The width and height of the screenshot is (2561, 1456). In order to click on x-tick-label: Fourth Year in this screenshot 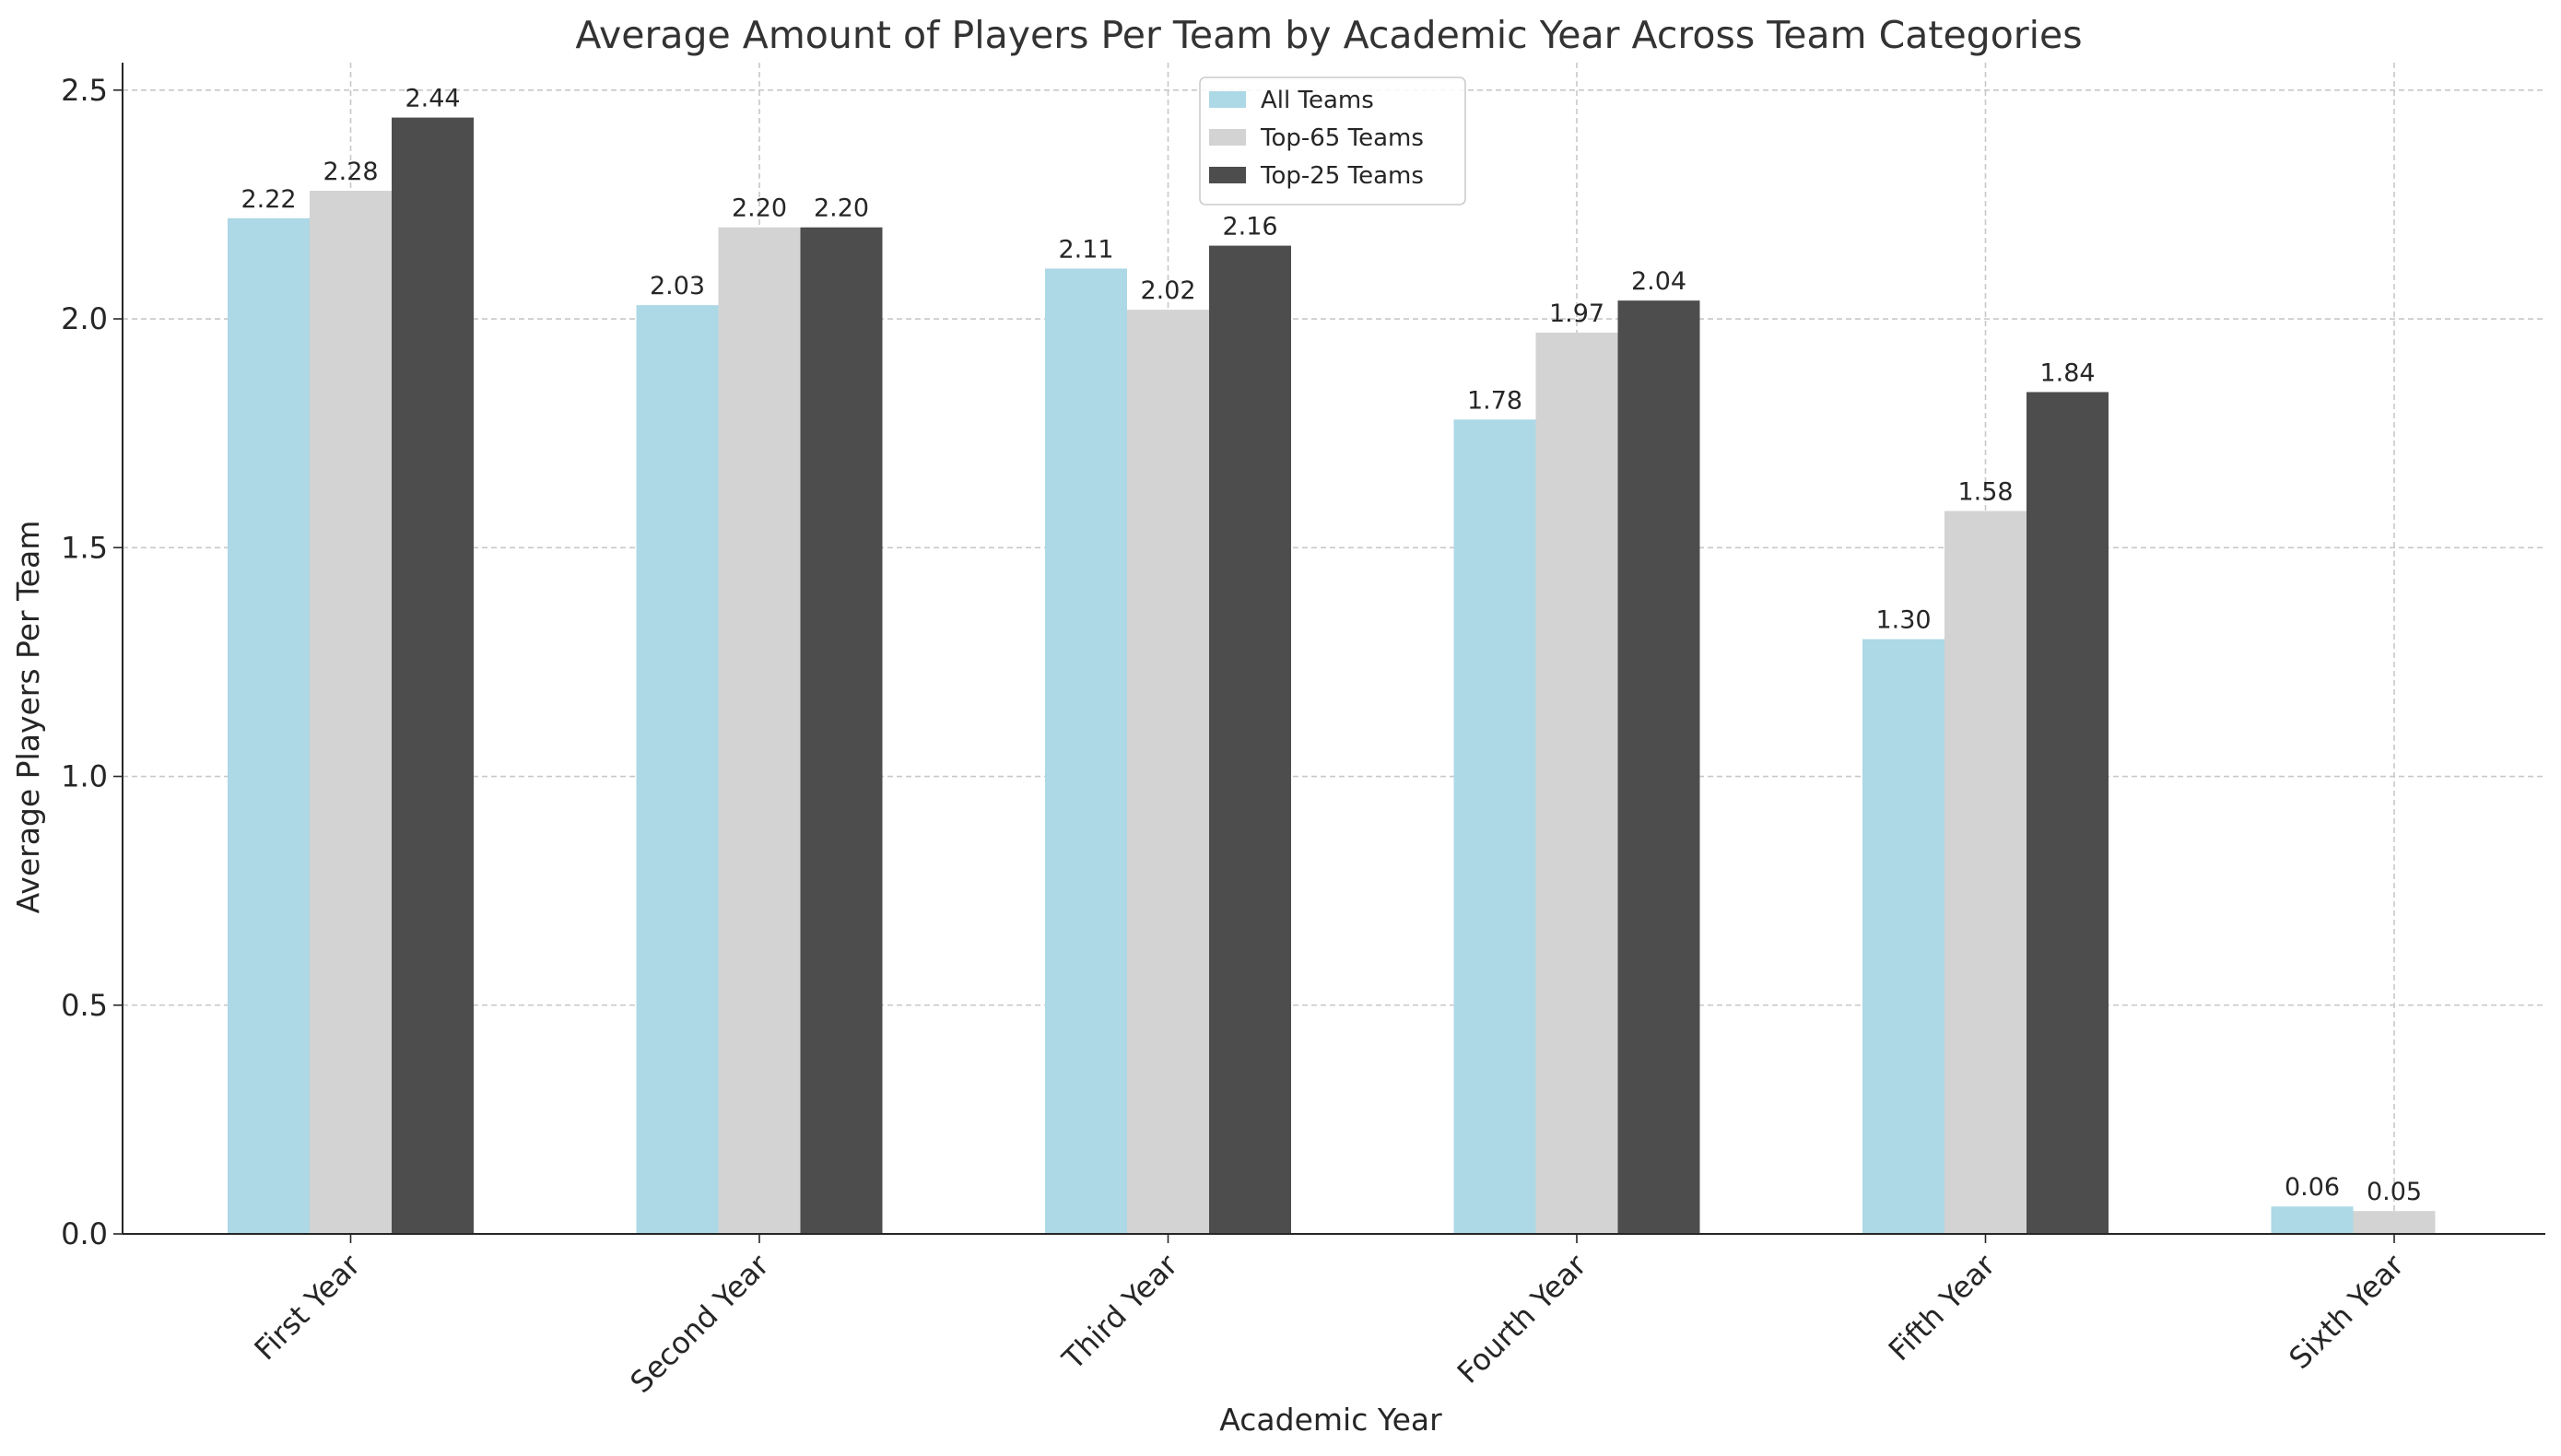, I will do `click(1522, 1318)`.